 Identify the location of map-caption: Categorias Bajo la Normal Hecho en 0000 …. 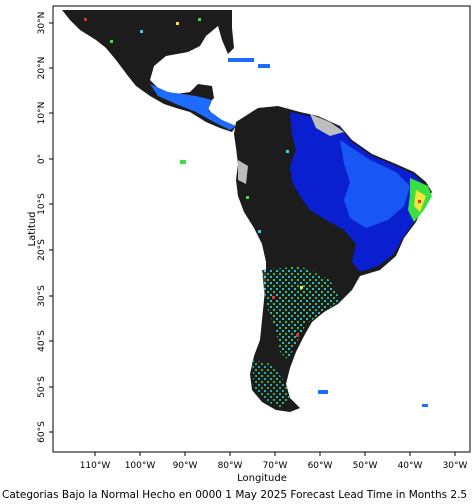
(235, 495).